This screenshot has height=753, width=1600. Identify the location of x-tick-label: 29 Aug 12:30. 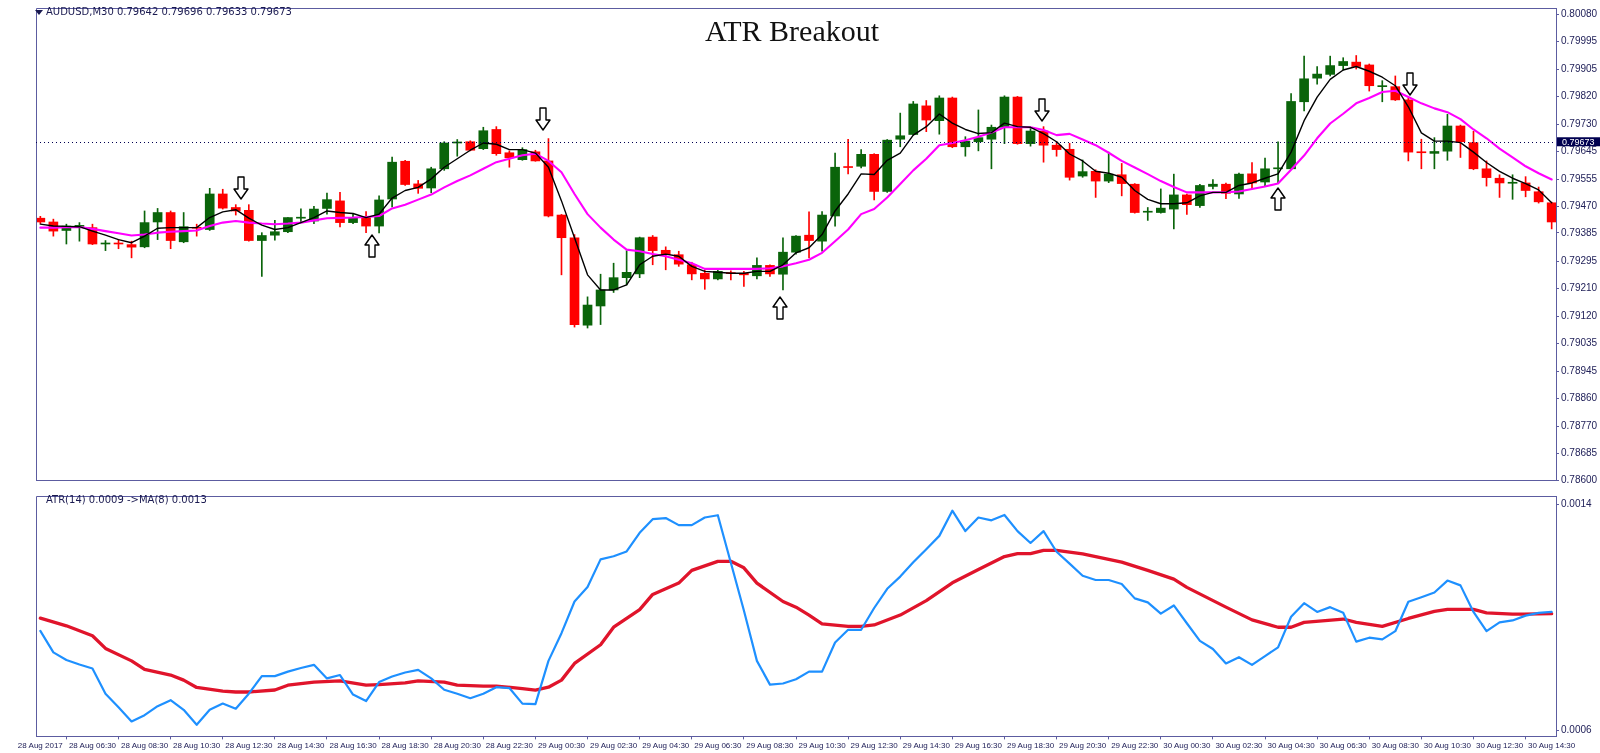
(874, 746).